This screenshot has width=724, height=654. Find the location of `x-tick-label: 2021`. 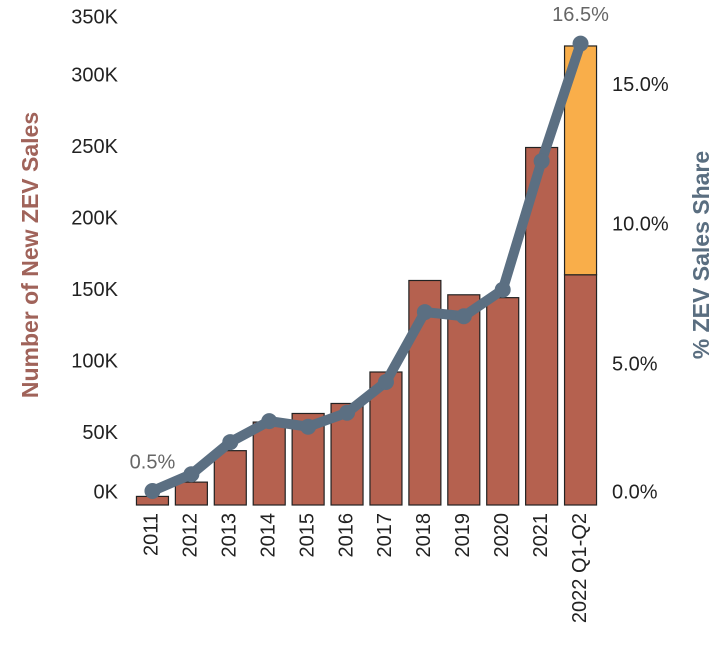

x-tick-label: 2021 is located at coordinates (541, 535).